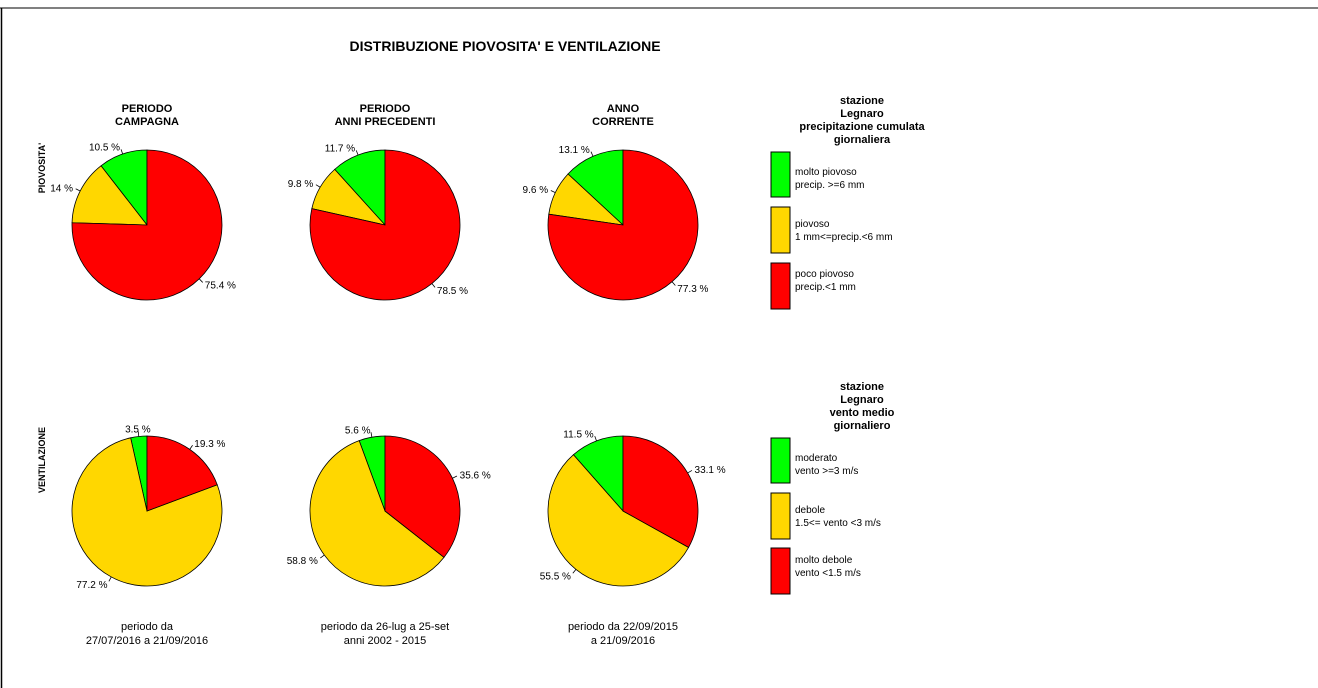  I want to click on column-heading-line2: CORRENTE, so click(623, 122).